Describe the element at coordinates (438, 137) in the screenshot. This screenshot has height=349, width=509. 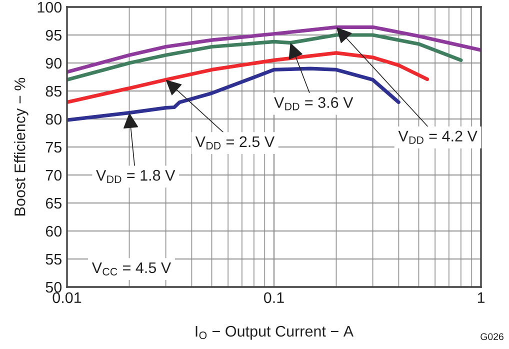
I see `text: V$_{DD}$ = 4.2 V` at that location.